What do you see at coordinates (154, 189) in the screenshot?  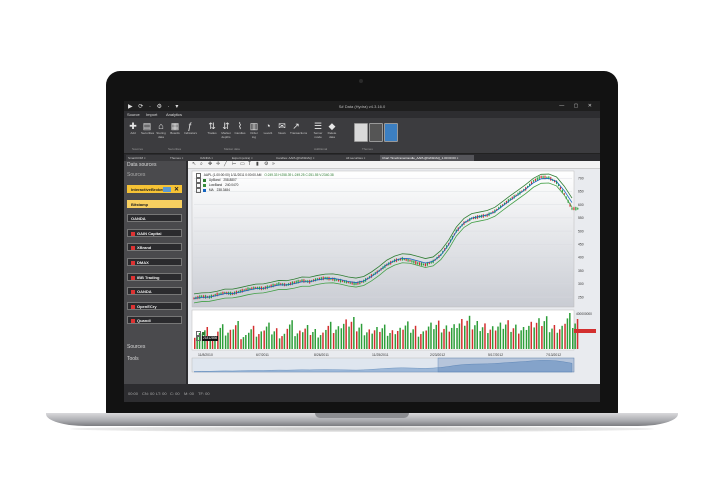 I see `source-item: InteractiveBrokers ✕` at bounding box center [154, 189].